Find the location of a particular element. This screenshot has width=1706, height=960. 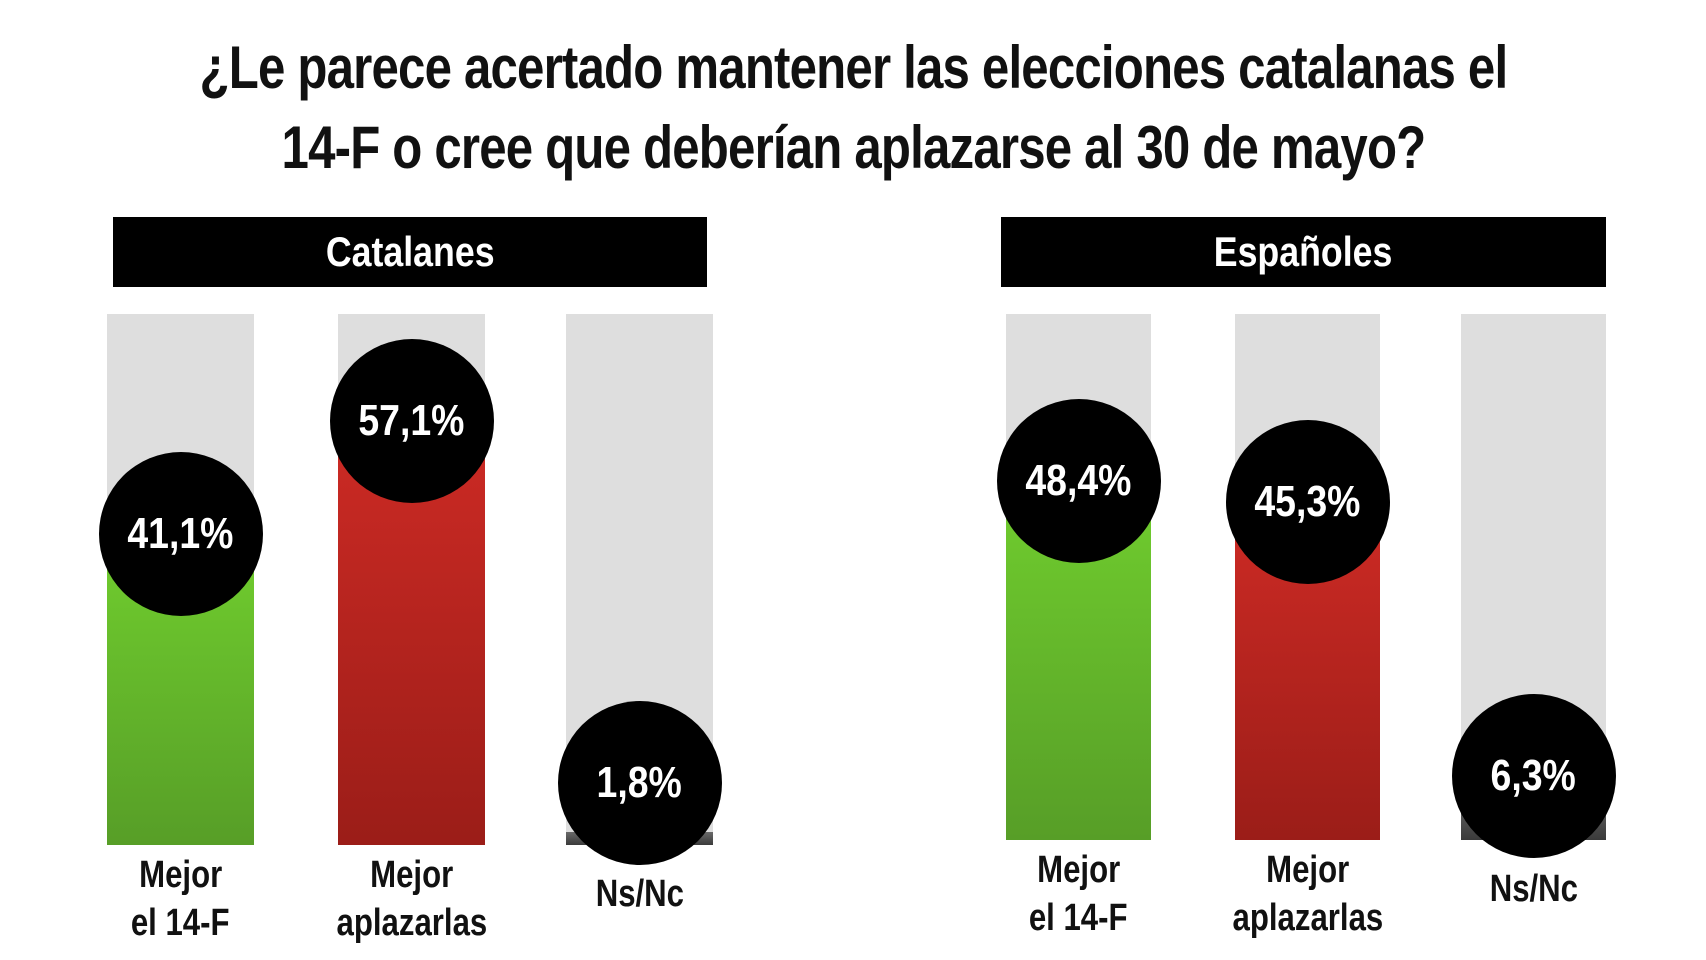

value-label: 1,8% is located at coordinates (639, 783).